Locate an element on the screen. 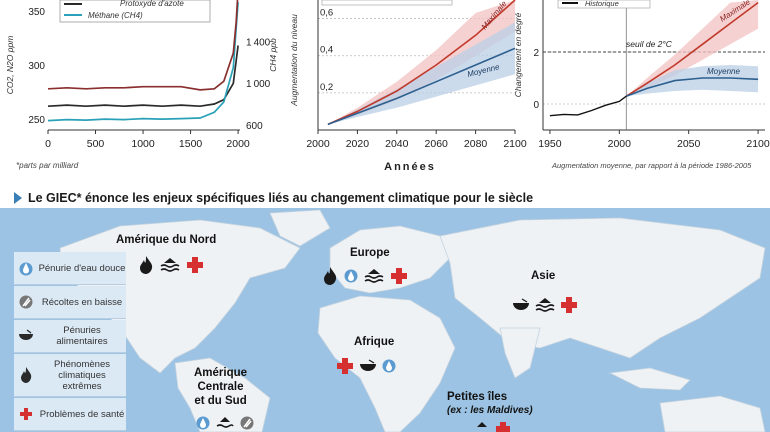  continent-indonesia is located at coordinates (649, 379).